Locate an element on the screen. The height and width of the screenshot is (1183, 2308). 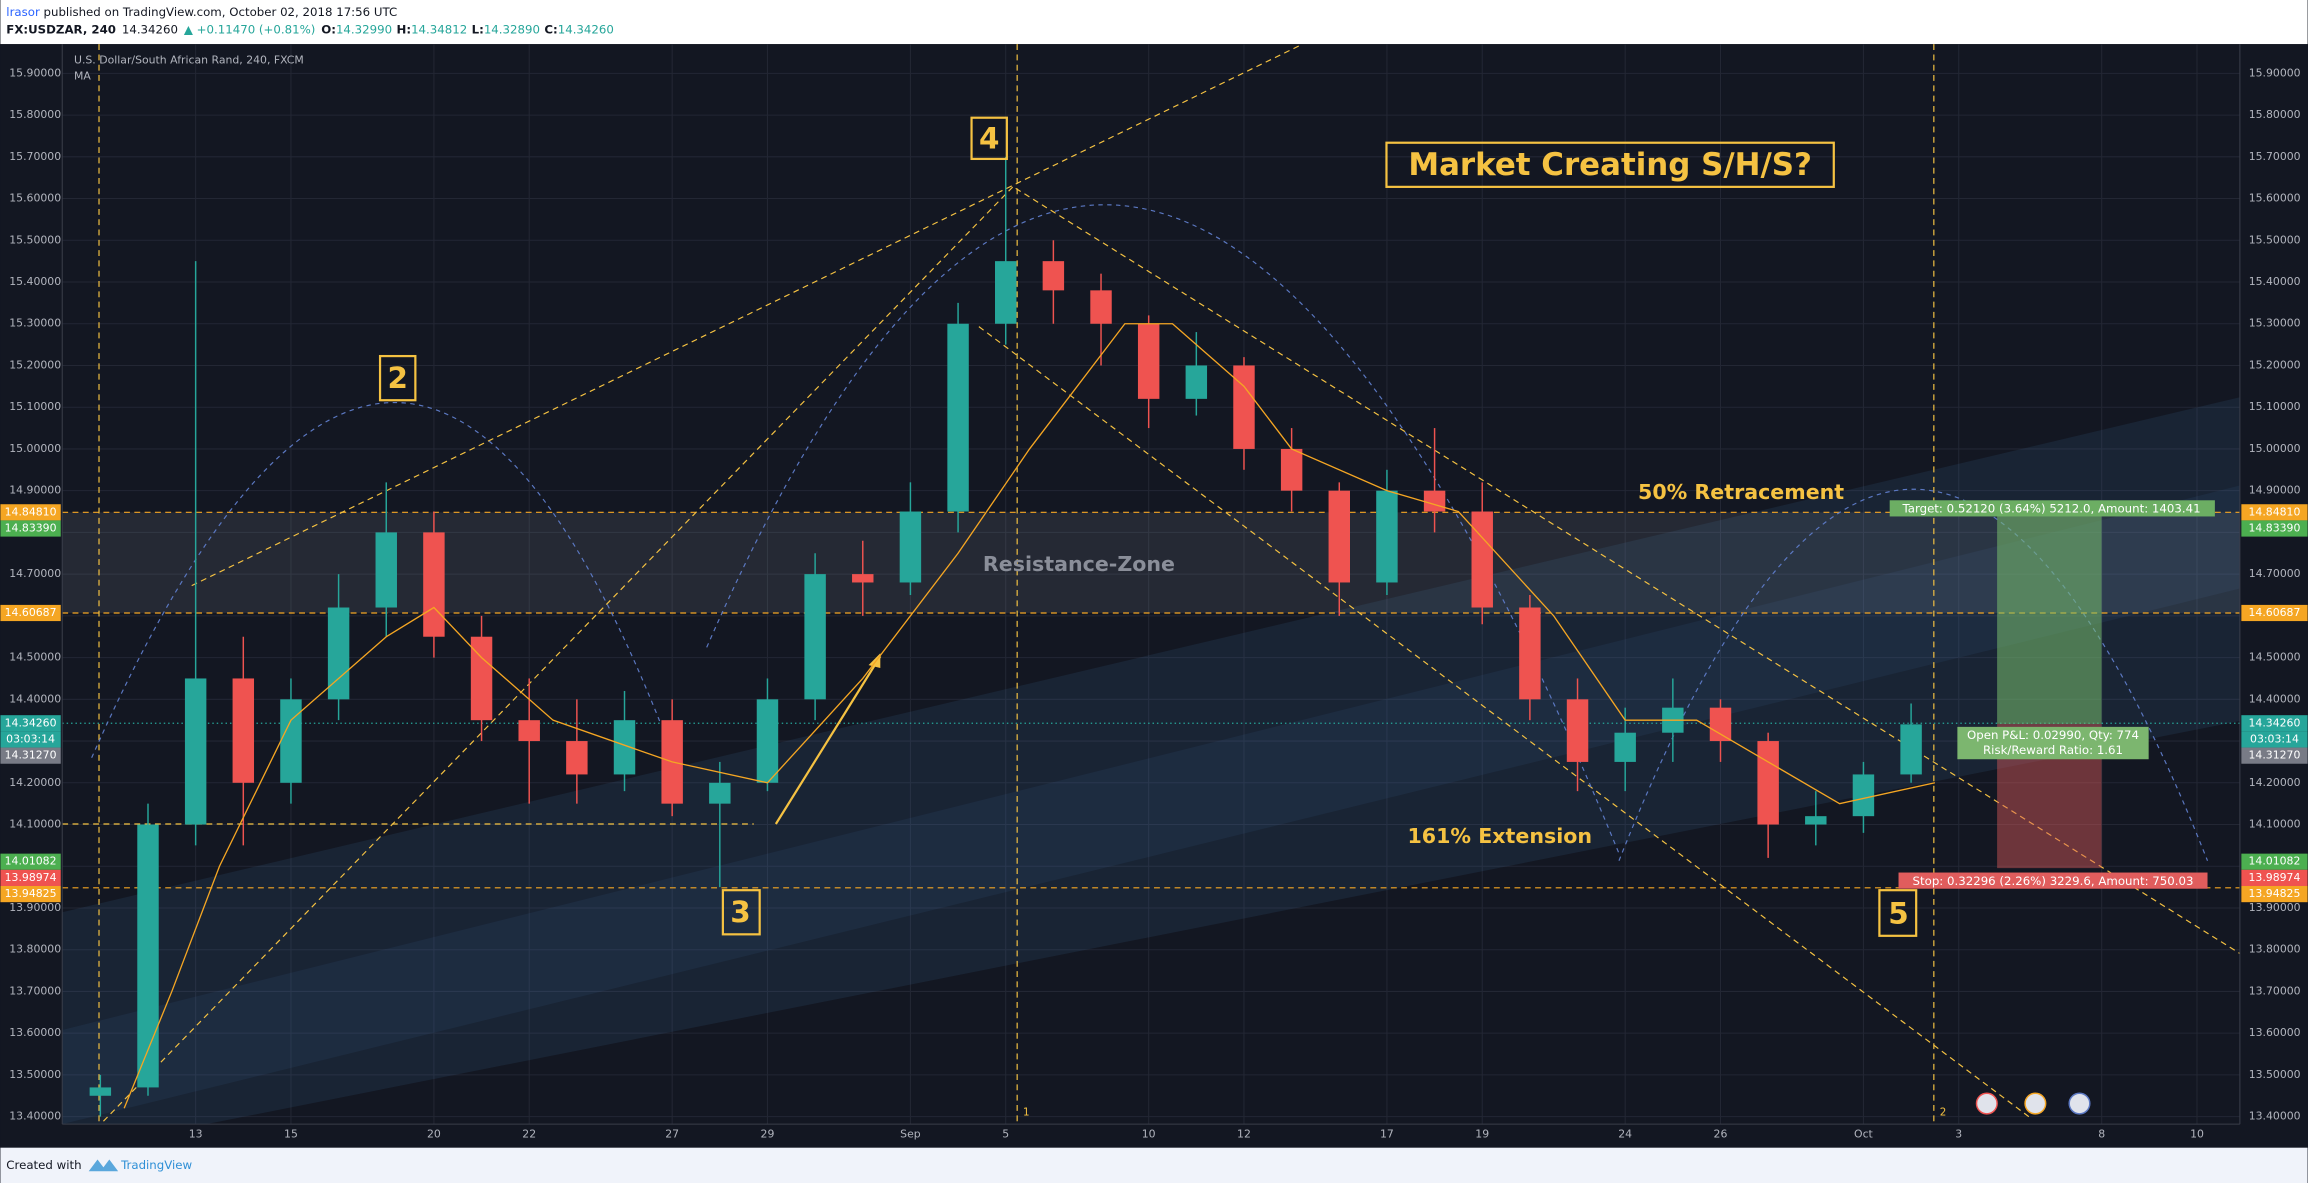
ohlc-label: C: is located at coordinates (550, 29).